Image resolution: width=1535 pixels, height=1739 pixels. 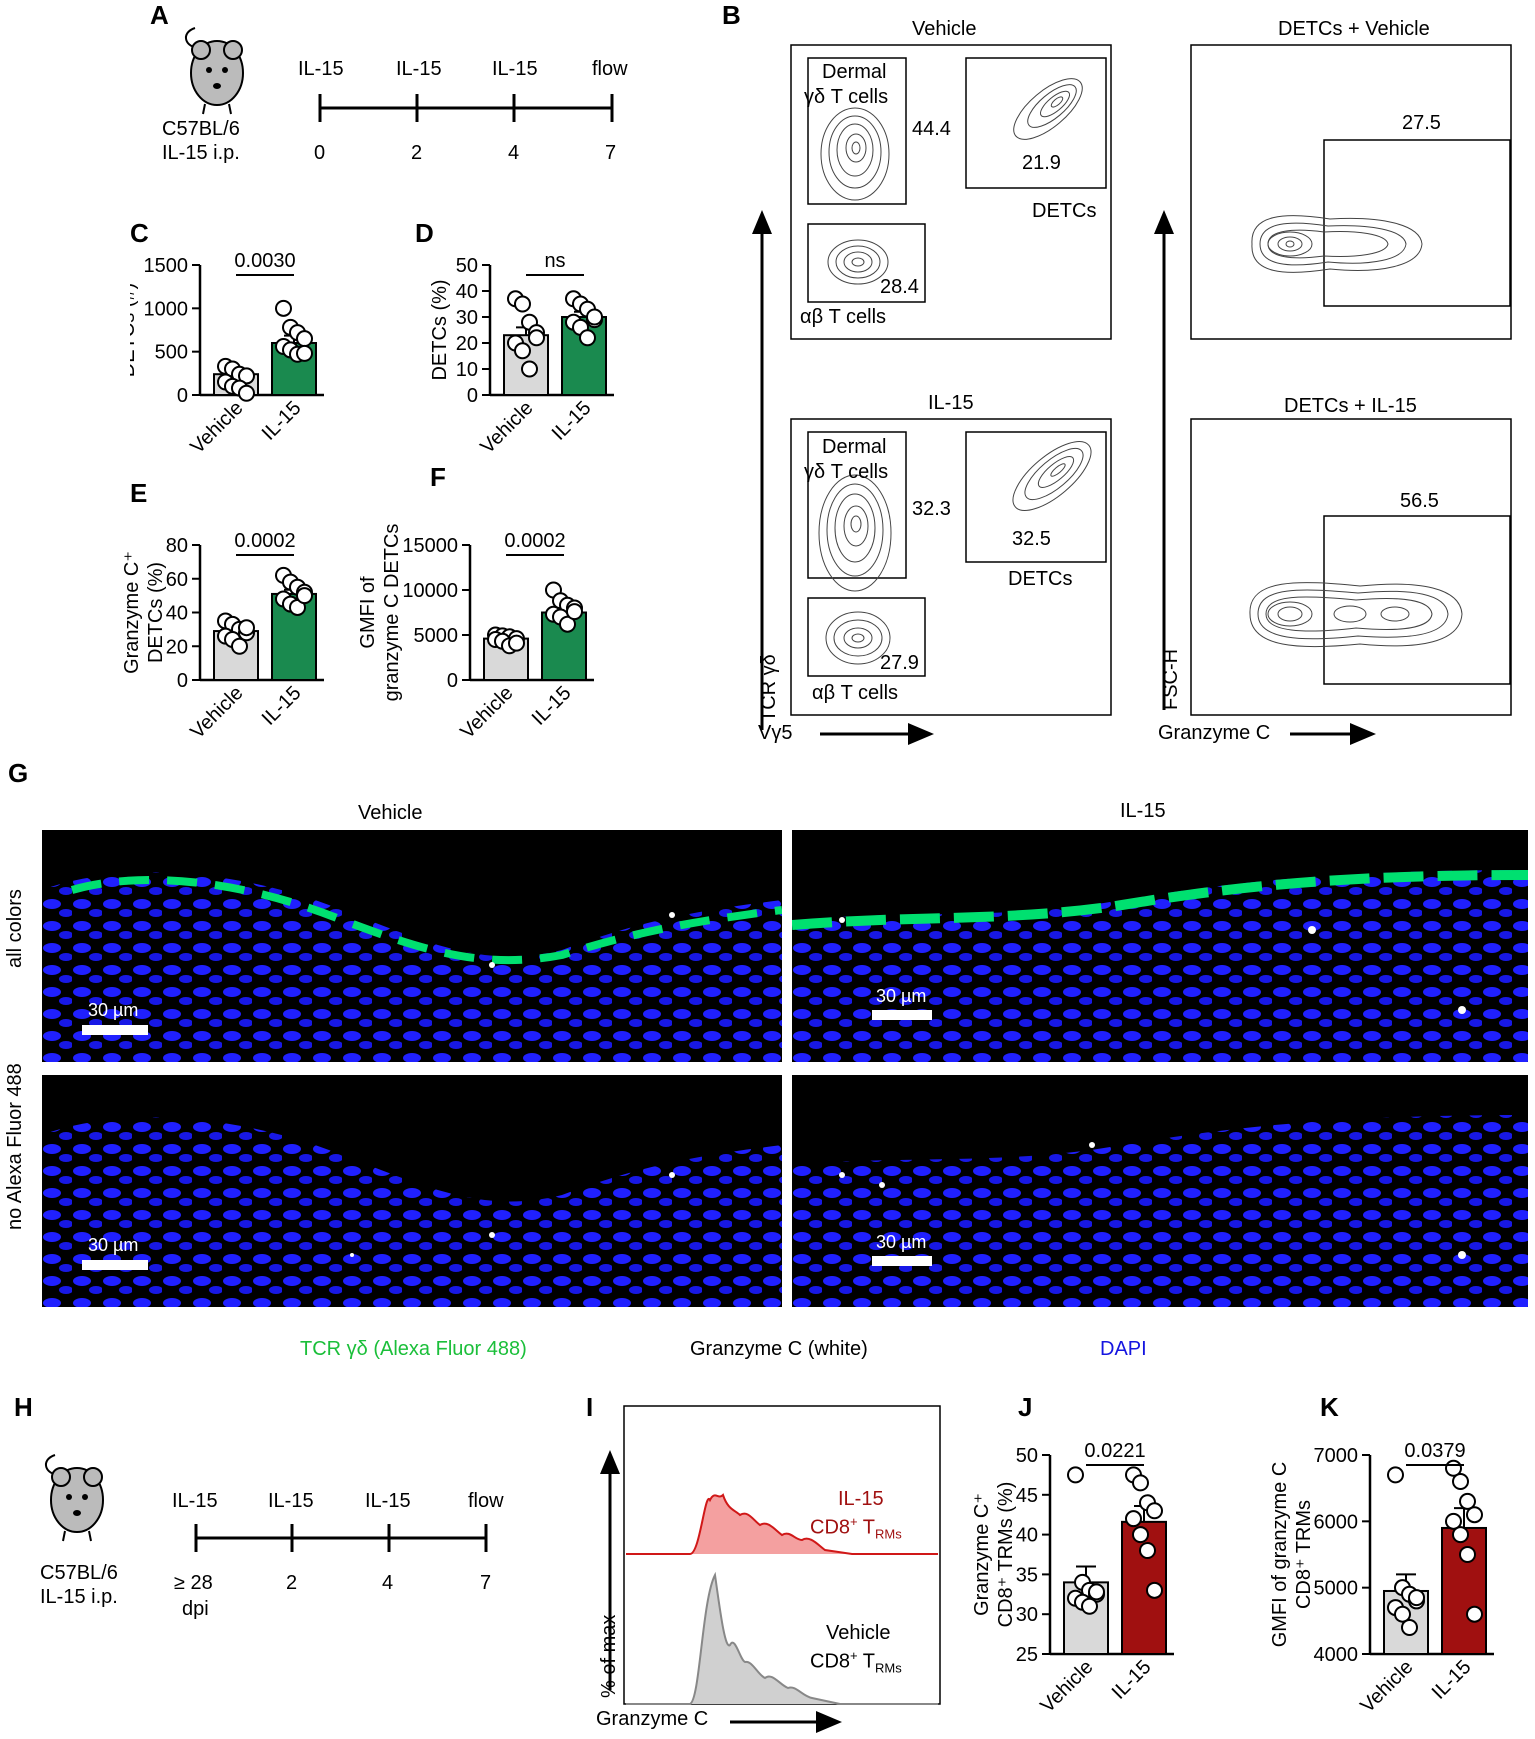 I want to click on timeline-a-event-3: flow, so click(x=610, y=69).